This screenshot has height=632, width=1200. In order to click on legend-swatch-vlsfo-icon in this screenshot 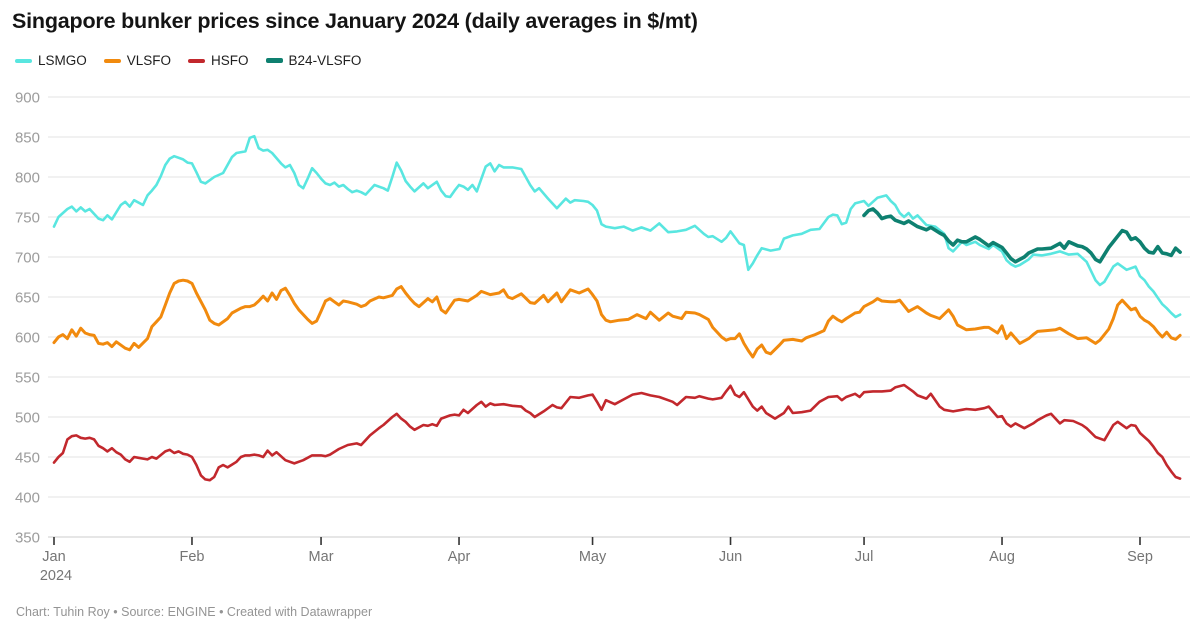, I will do `click(112, 60)`.